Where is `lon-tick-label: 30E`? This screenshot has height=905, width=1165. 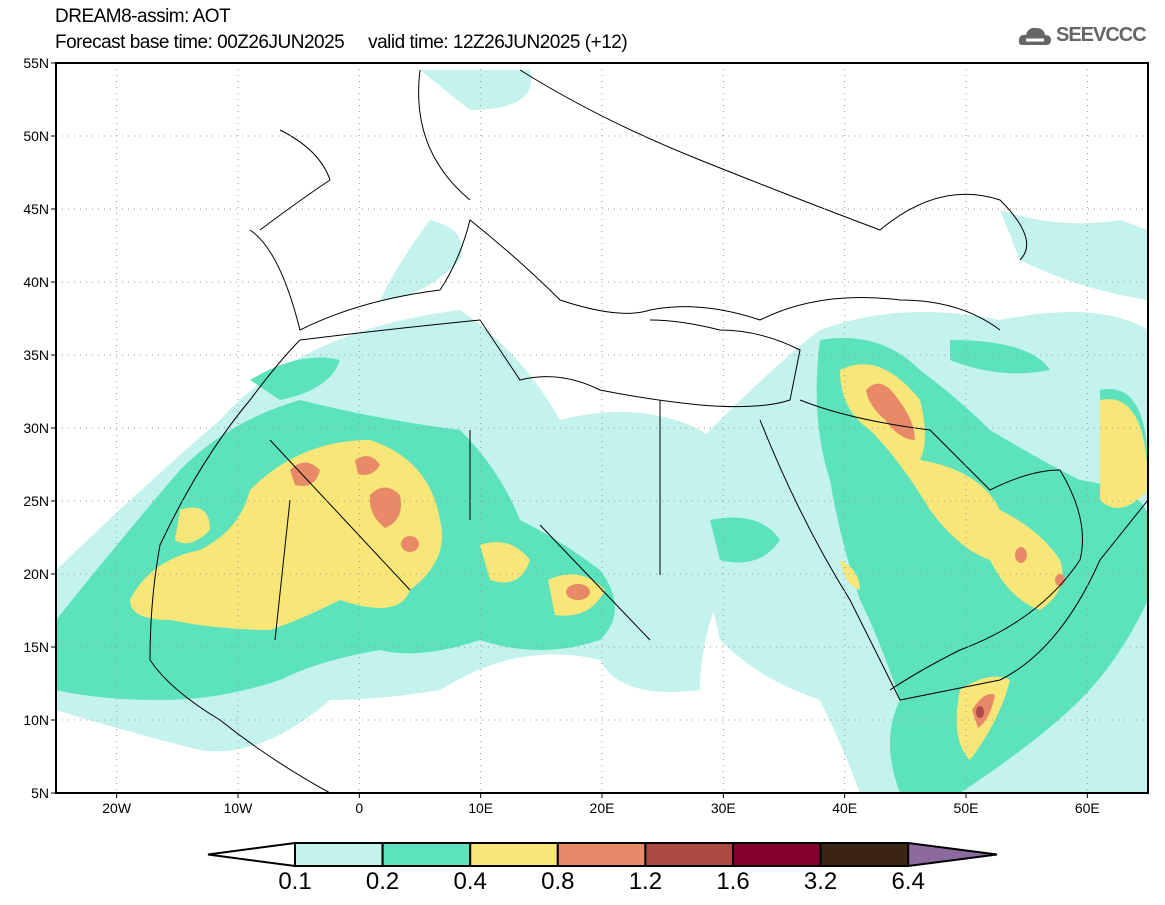 lon-tick-label: 30E is located at coordinates (723, 808).